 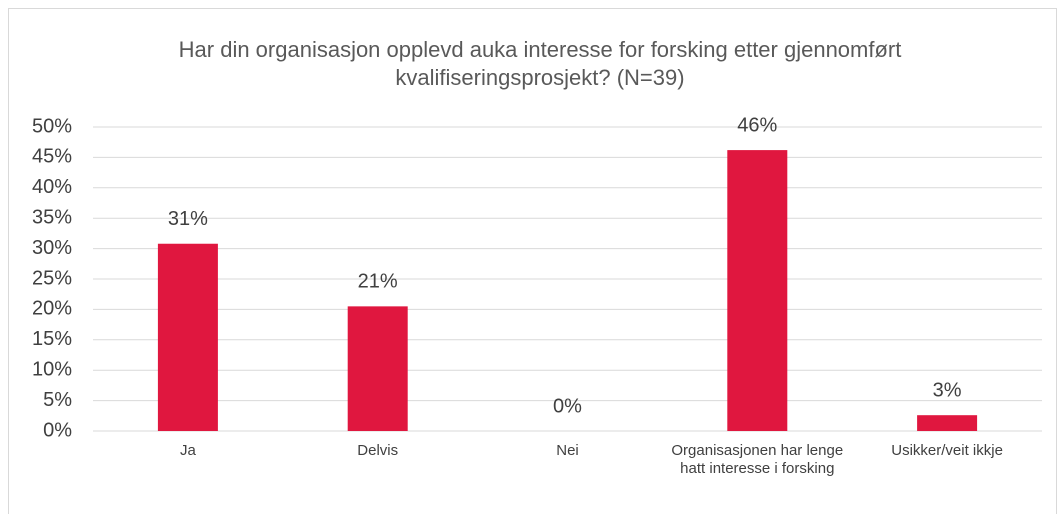 I want to click on y-tick-label: 30%, so click(x=52, y=248).